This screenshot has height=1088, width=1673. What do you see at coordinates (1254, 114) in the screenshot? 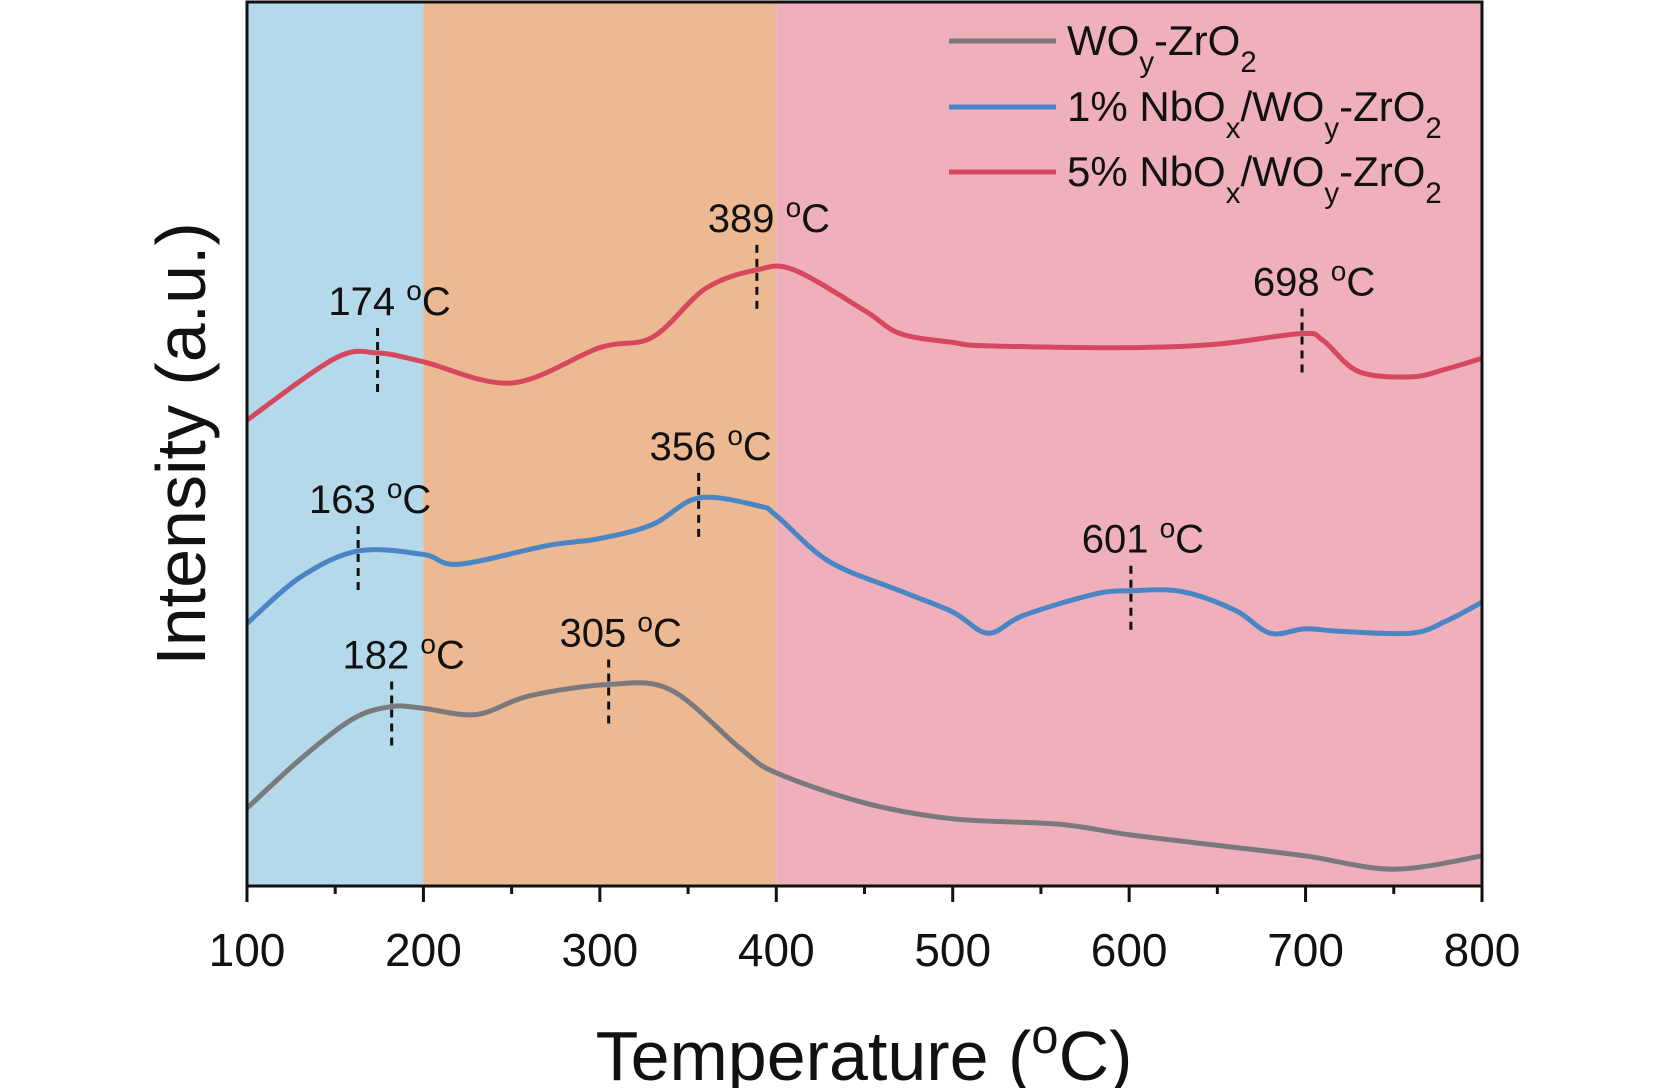
I see `legend-label: 1% NbOx/WOy-ZrO2` at bounding box center [1254, 114].